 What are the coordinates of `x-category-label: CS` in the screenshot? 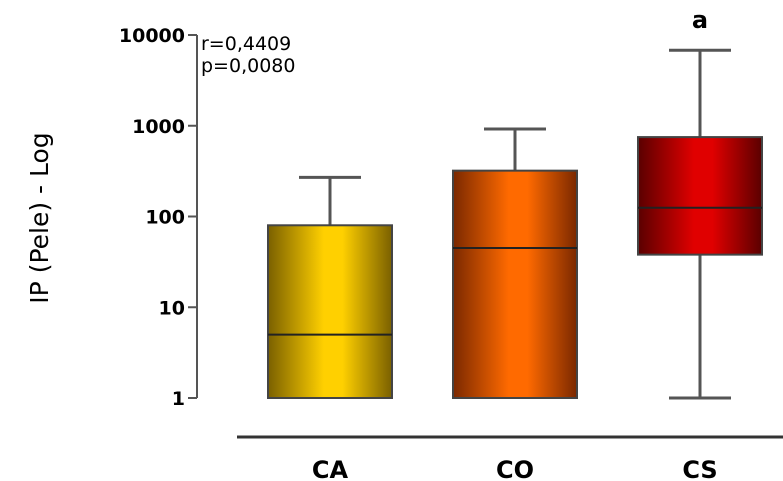 It's located at (699, 468).